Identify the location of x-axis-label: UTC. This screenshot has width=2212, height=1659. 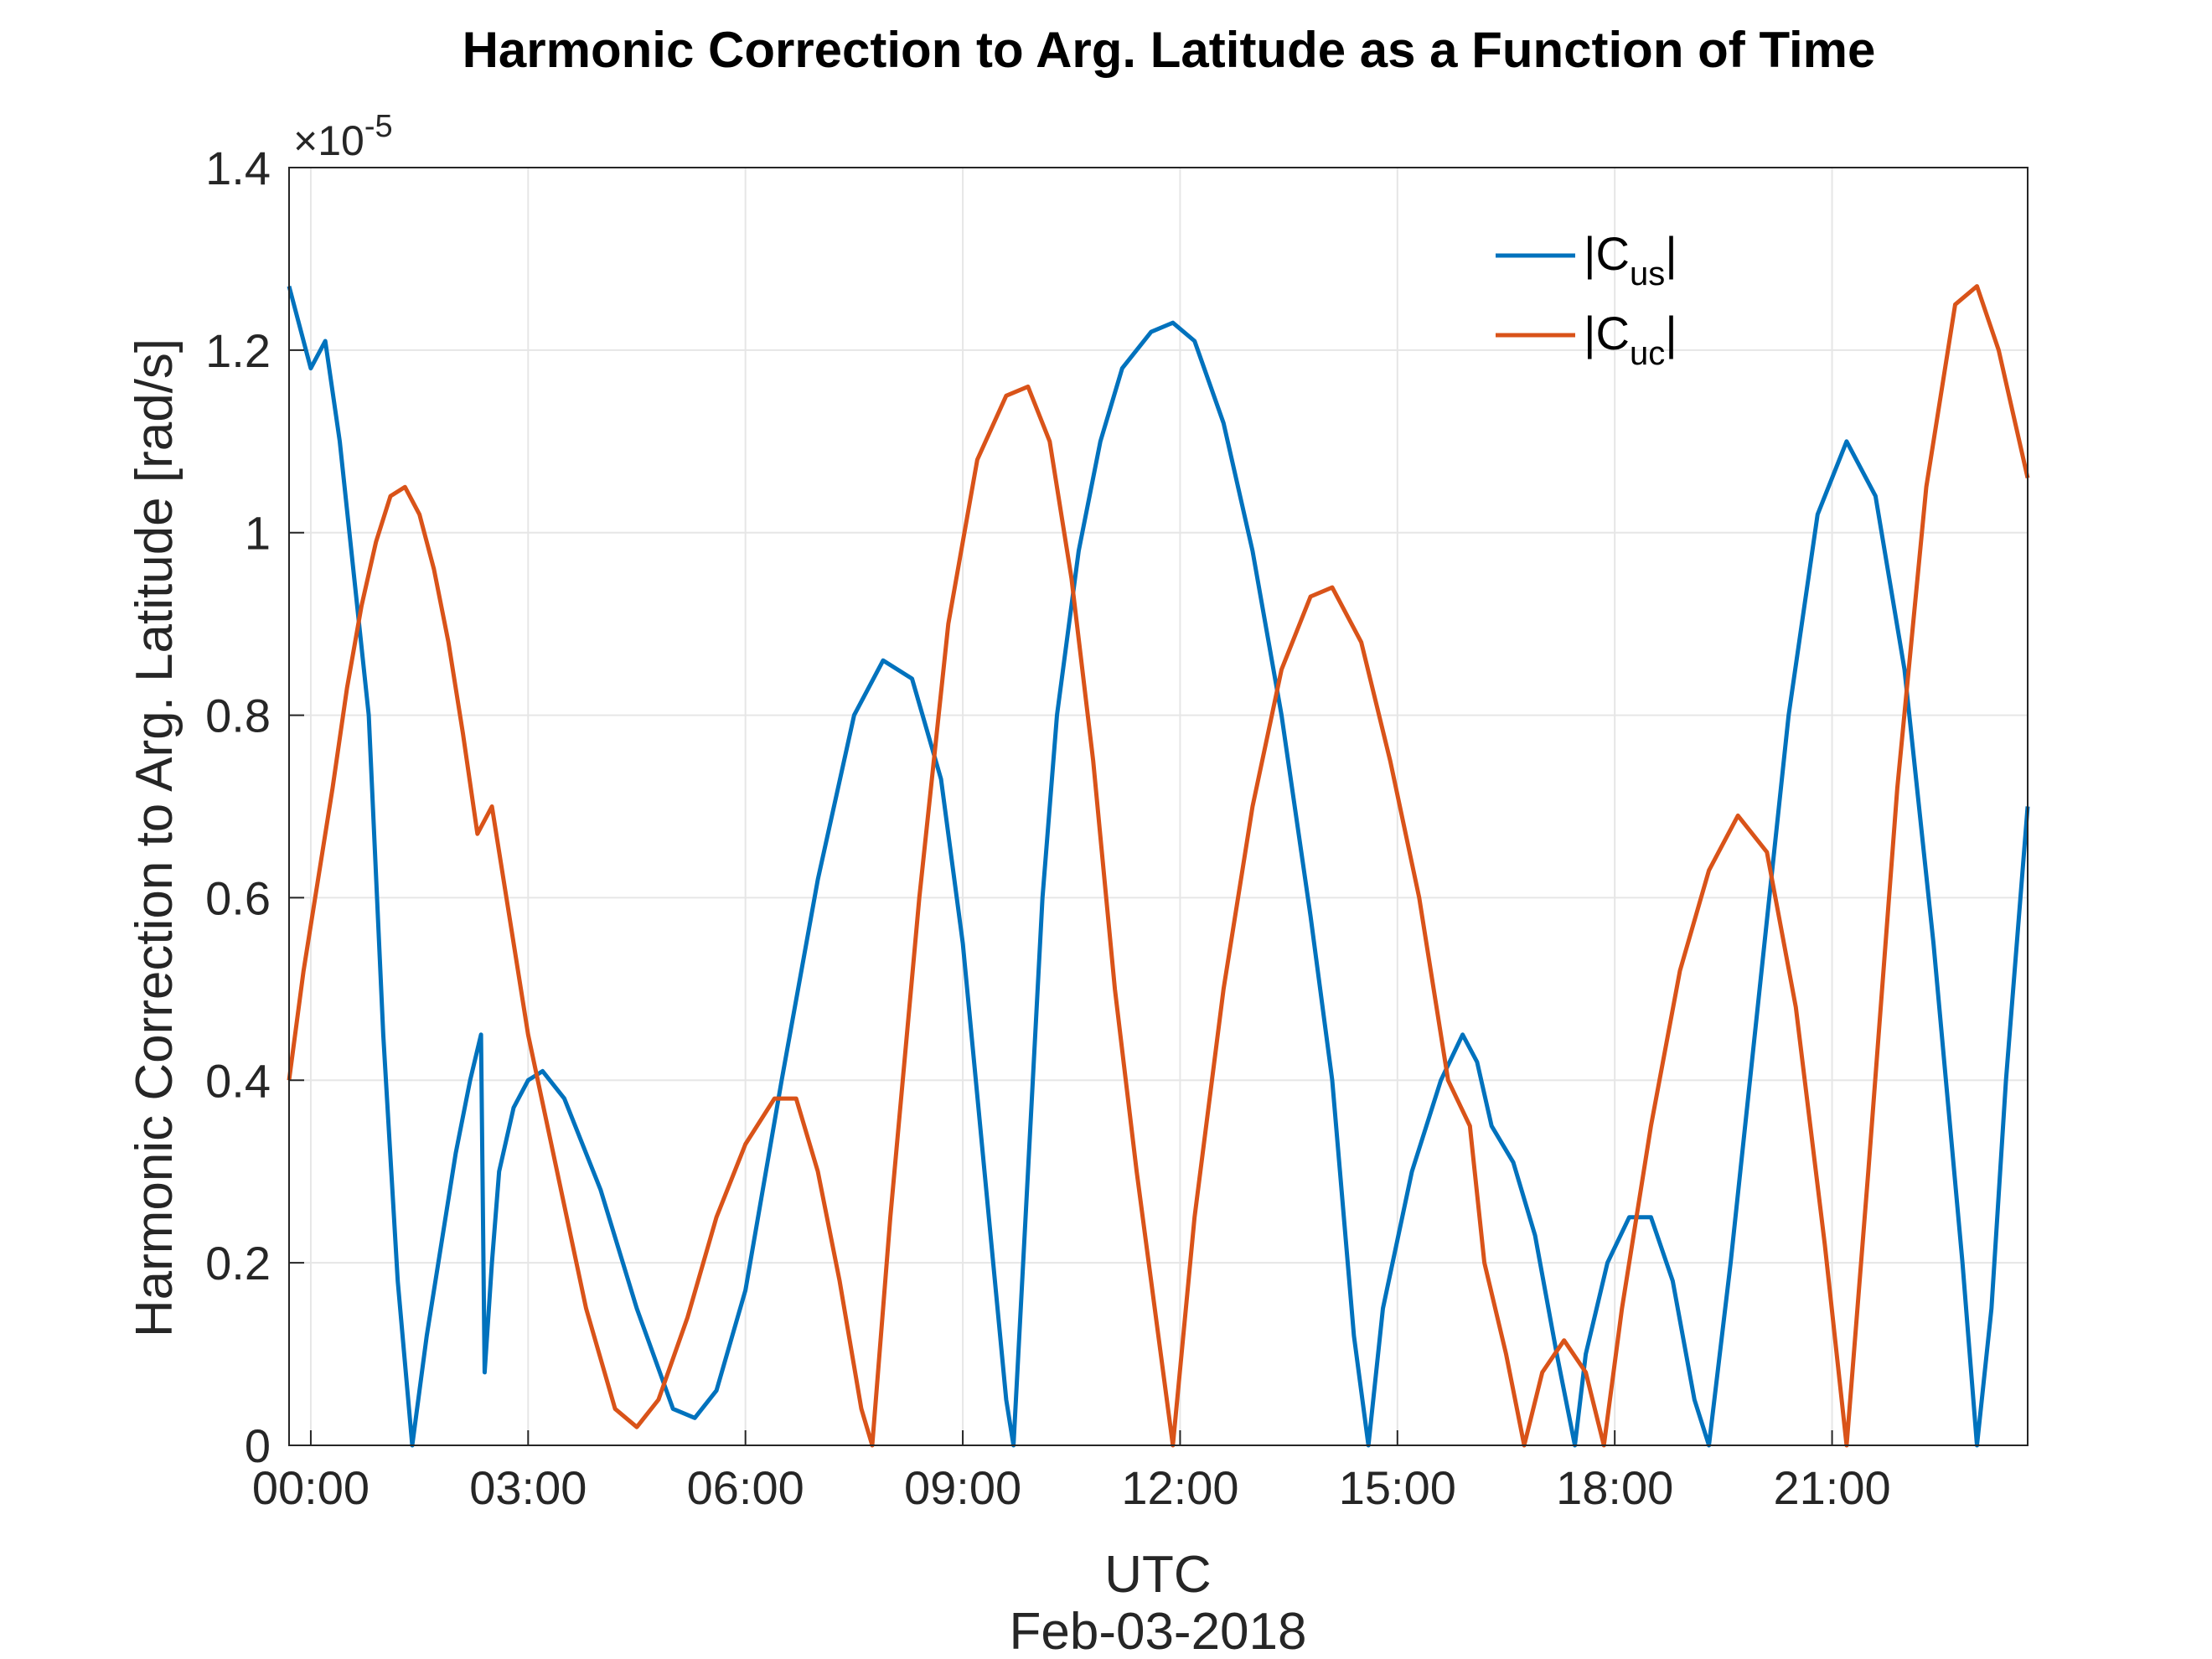
(1157, 1575).